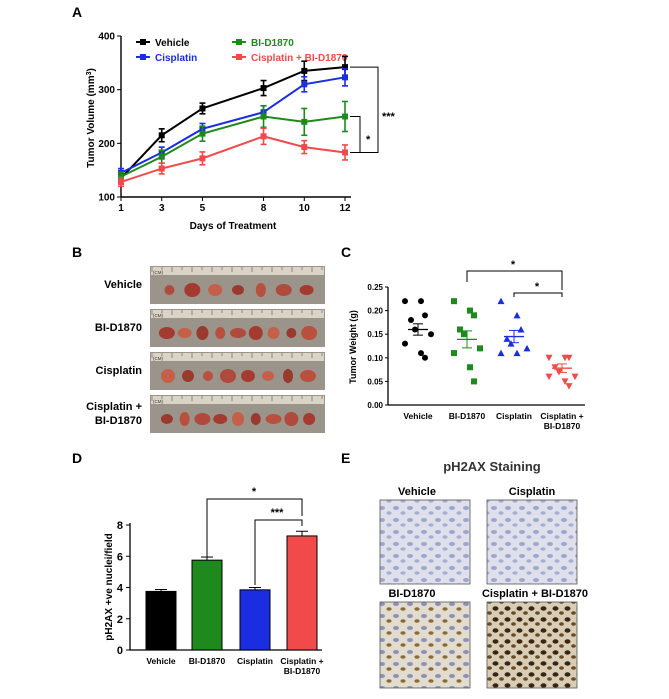 The height and width of the screenshot is (699, 669). I want to click on panel-a-bracket-triple, so click(364, 109).